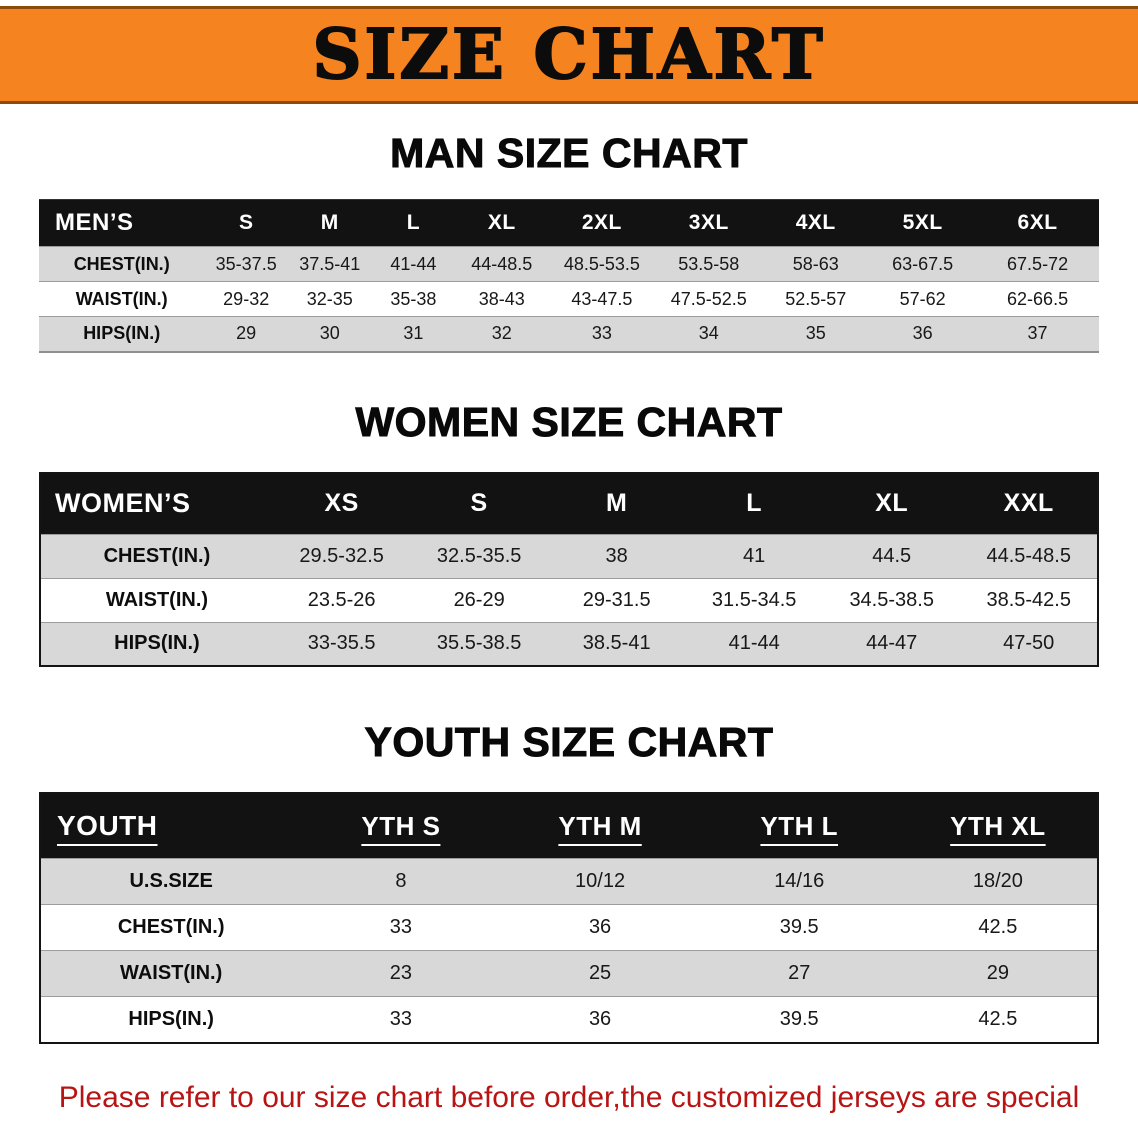 This screenshot has height=1132, width=1138. I want to click on women-size-column-header: L, so click(754, 503).